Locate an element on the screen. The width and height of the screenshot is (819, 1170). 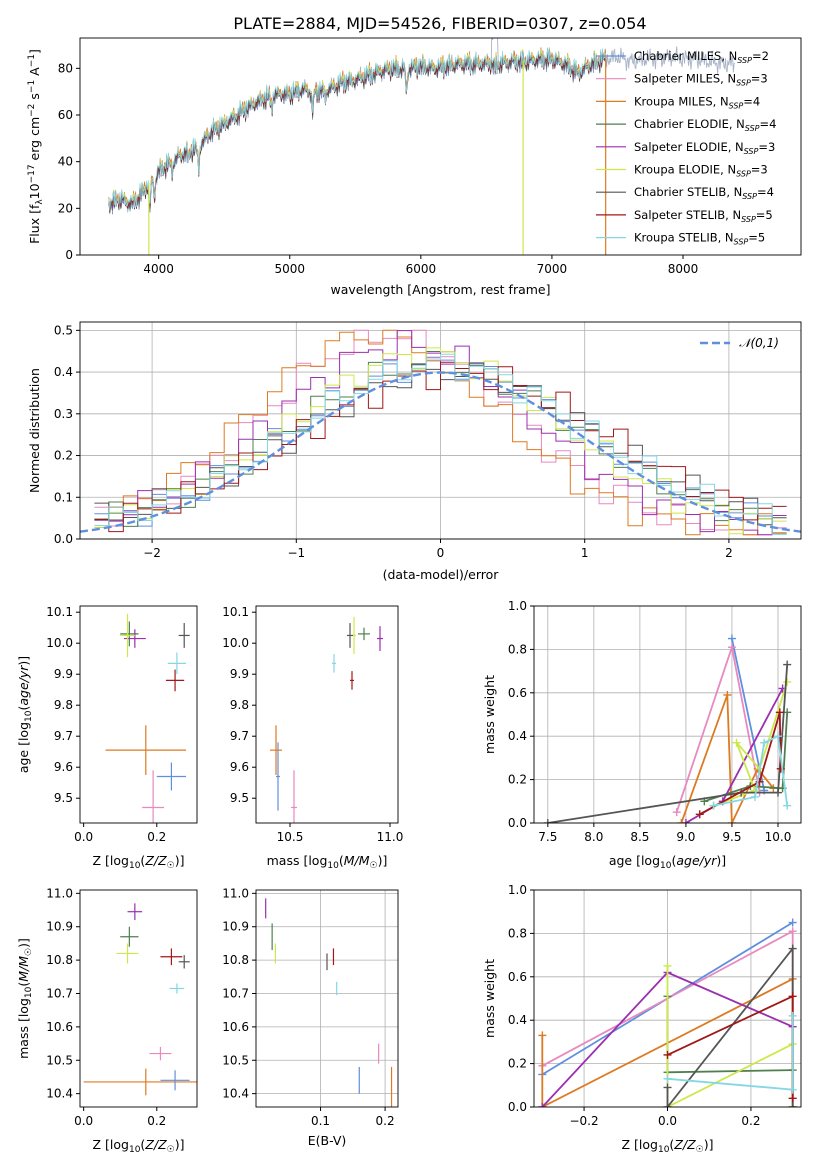
y-axis-label: Flux [fλ10−17 erg cm−2 s−1 A−1] is located at coordinates (36, 146).